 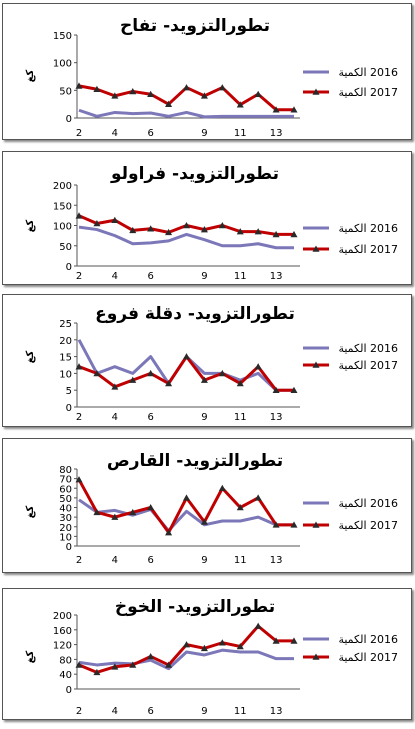 I want to click on chart-title: تطورالتزويد- القارص, so click(x=195, y=461).